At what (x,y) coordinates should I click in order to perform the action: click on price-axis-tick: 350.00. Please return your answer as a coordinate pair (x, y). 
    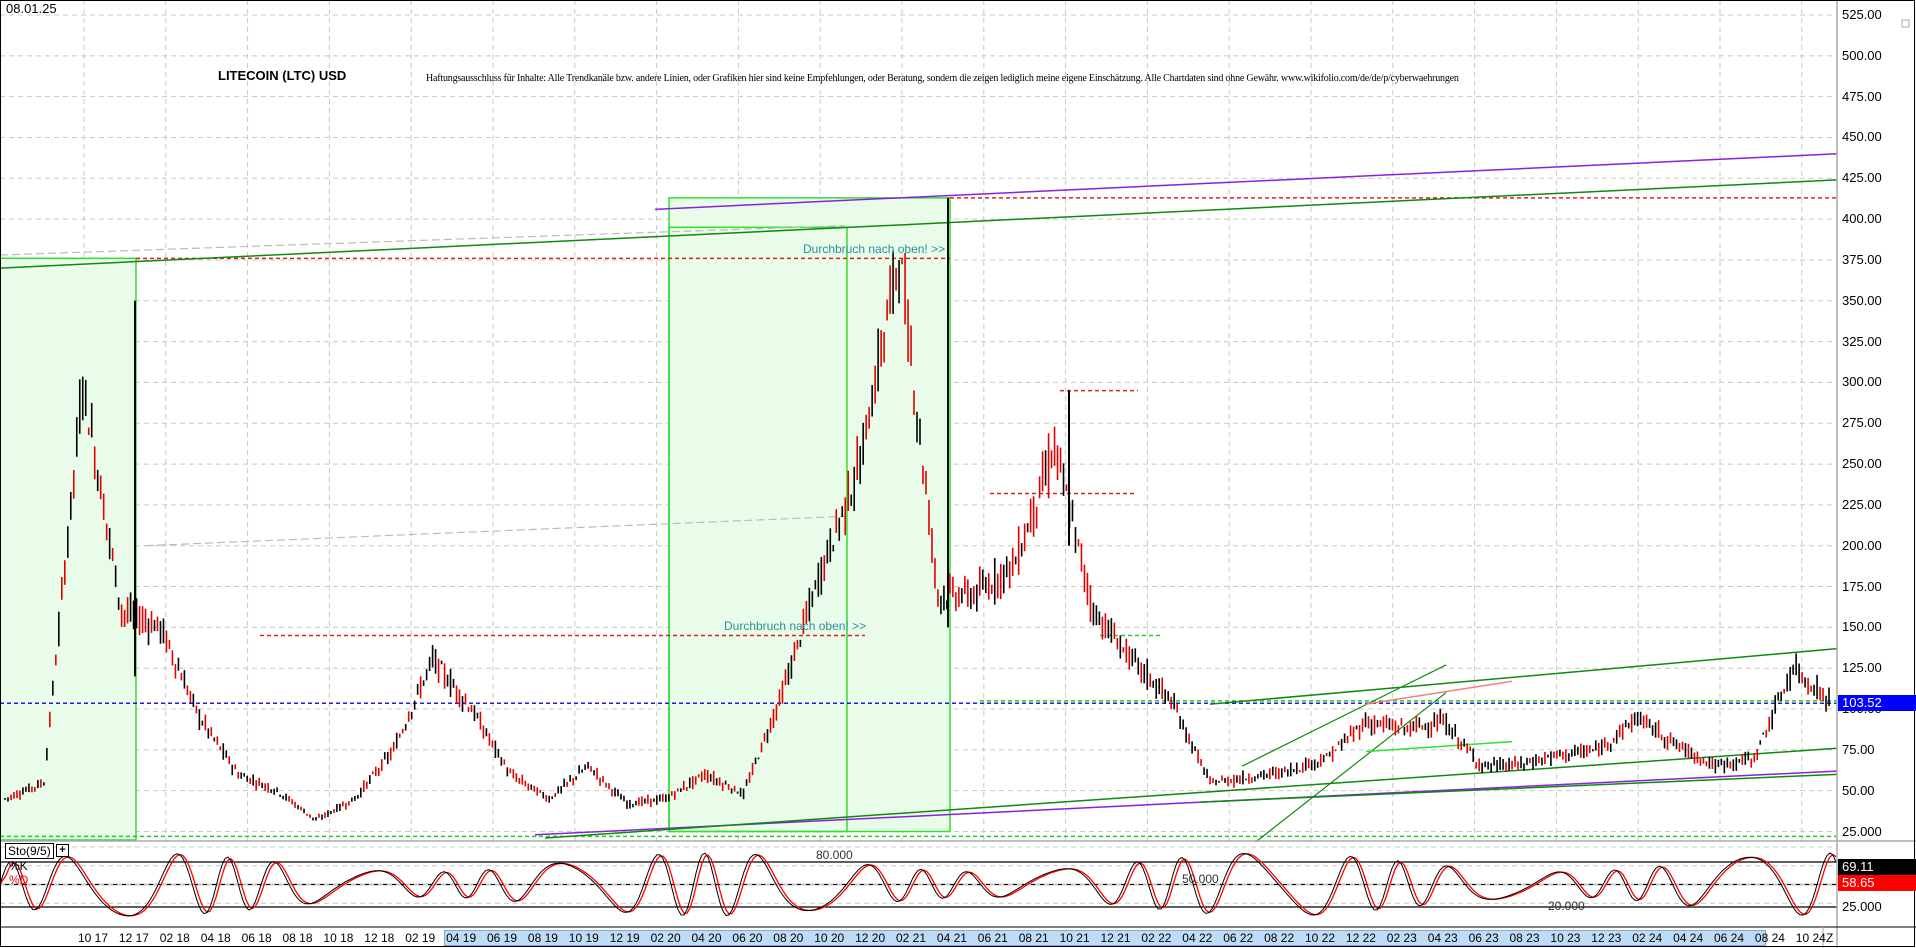
    Looking at the image, I should click on (1862, 300).